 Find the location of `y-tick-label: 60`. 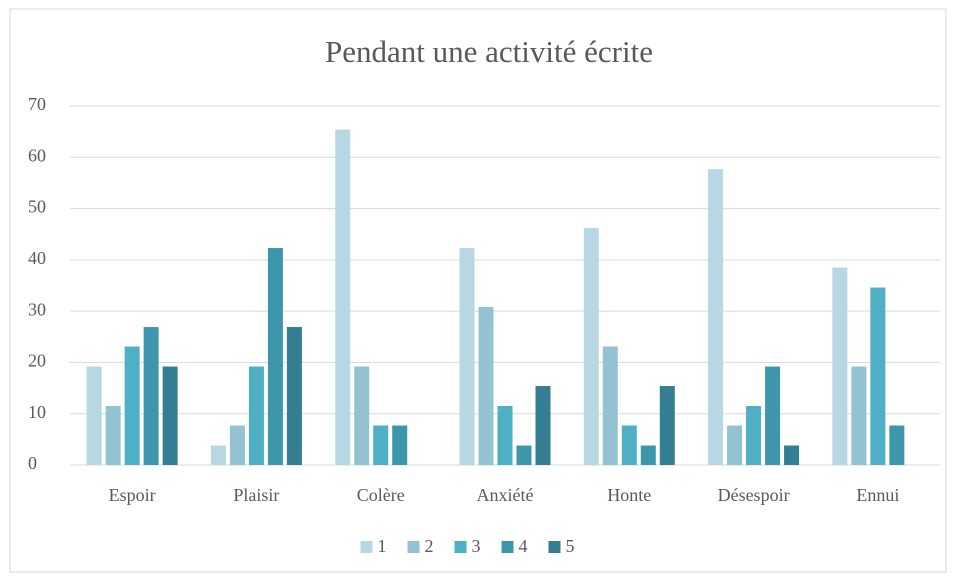

y-tick-label: 60 is located at coordinates (37, 155).